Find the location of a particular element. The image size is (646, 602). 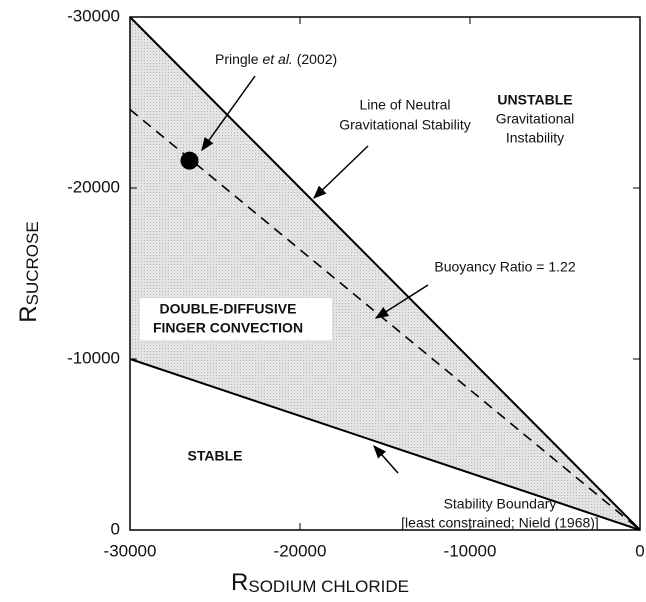

y-tick-label: -20000 is located at coordinates (93, 186).